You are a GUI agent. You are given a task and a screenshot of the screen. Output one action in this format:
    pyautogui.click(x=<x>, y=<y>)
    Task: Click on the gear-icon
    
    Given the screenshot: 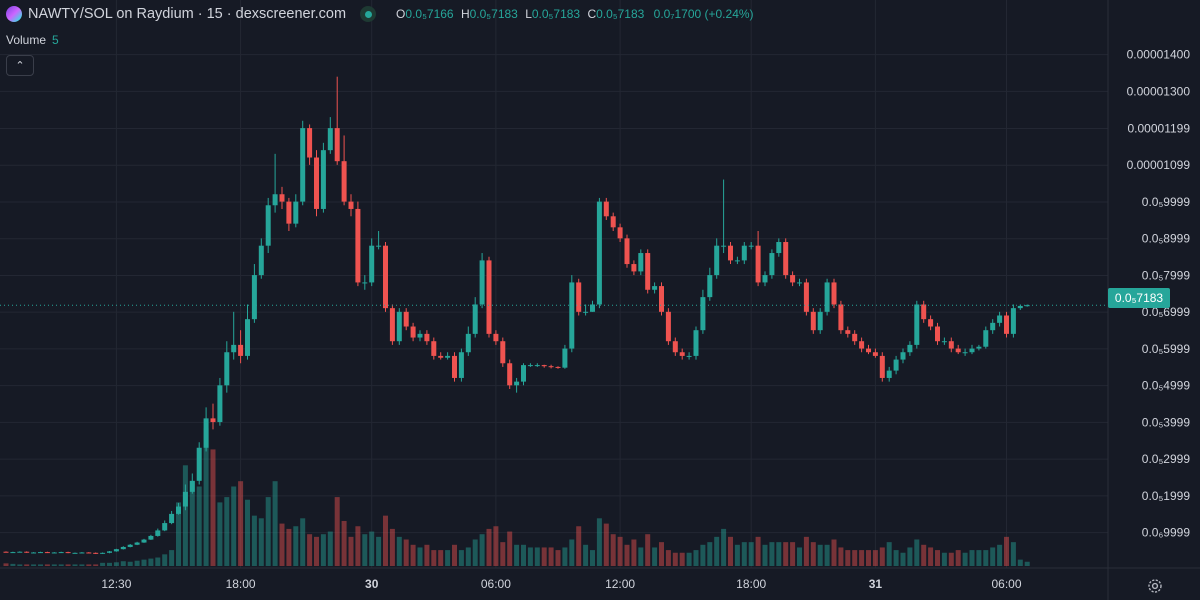 What is the action you would take?
    pyautogui.click(x=1155, y=586)
    